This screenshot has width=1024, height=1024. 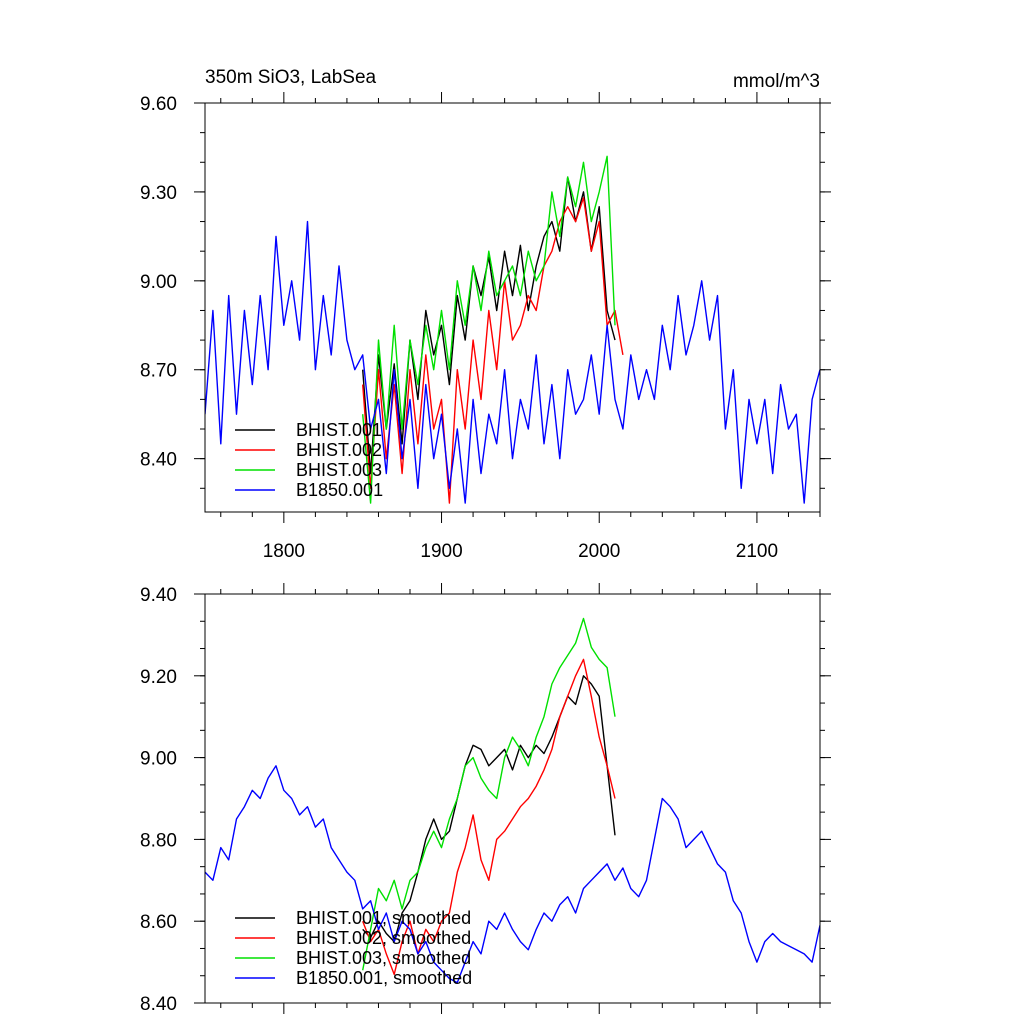 What do you see at coordinates (776, 81) in the screenshot?
I see `units-label: mmol/m^3` at bounding box center [776, 81].